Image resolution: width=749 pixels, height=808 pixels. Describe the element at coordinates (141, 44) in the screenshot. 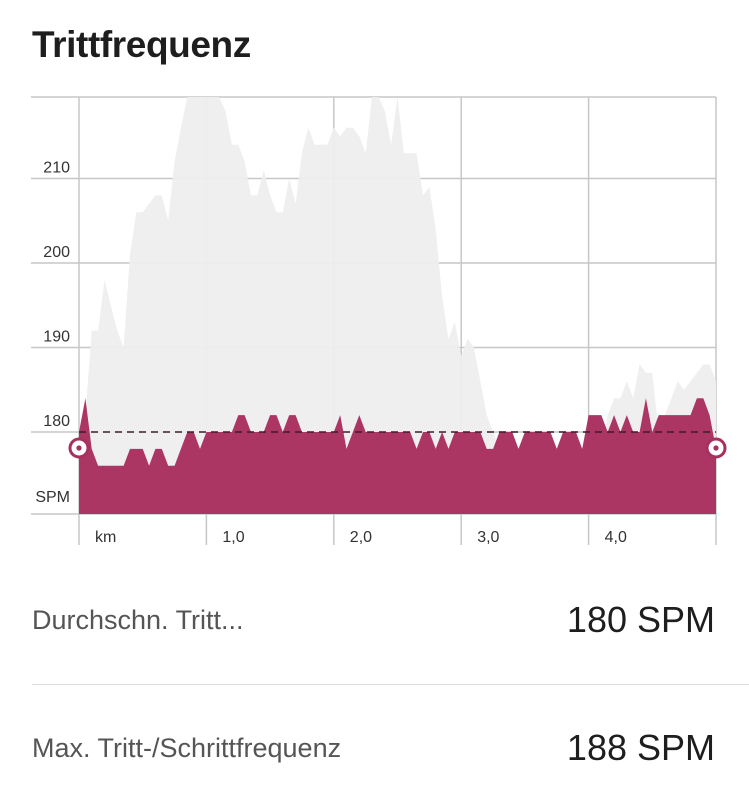

I see `page-title: Trittfrequenz` at that location.